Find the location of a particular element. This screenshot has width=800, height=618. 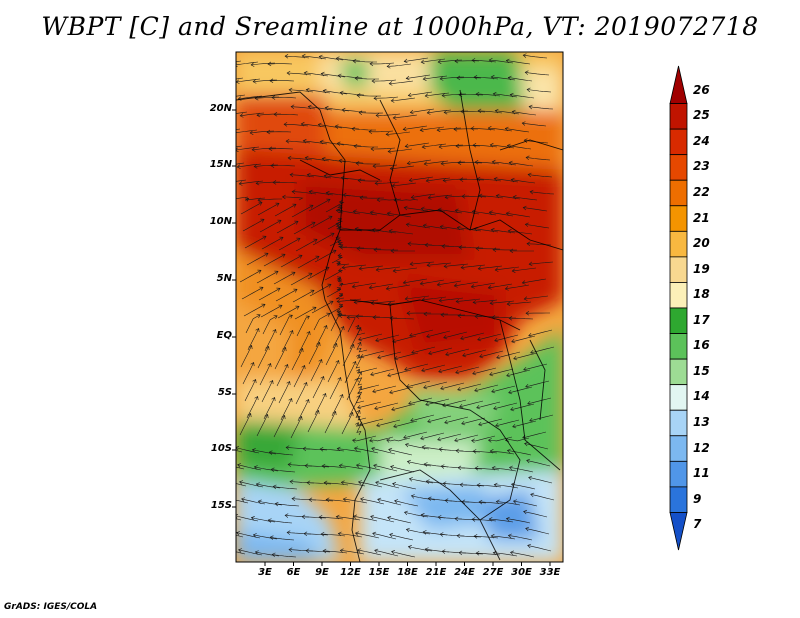

colorbar-swatch is located at coordinates (678, 320).